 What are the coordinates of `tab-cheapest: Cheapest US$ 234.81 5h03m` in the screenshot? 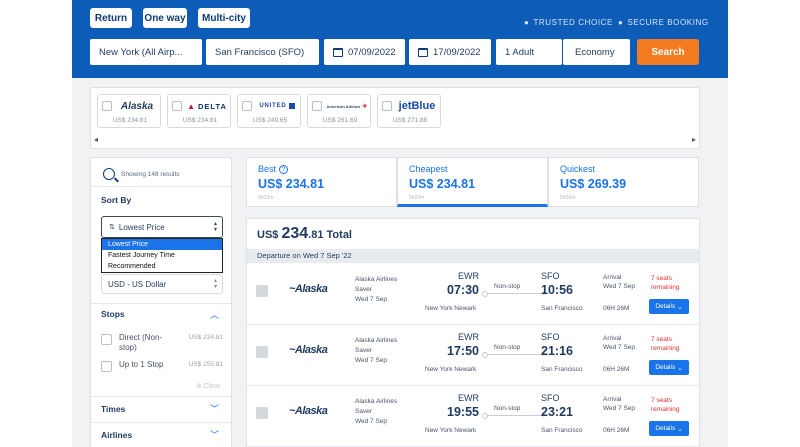 It's located at (472, 182).